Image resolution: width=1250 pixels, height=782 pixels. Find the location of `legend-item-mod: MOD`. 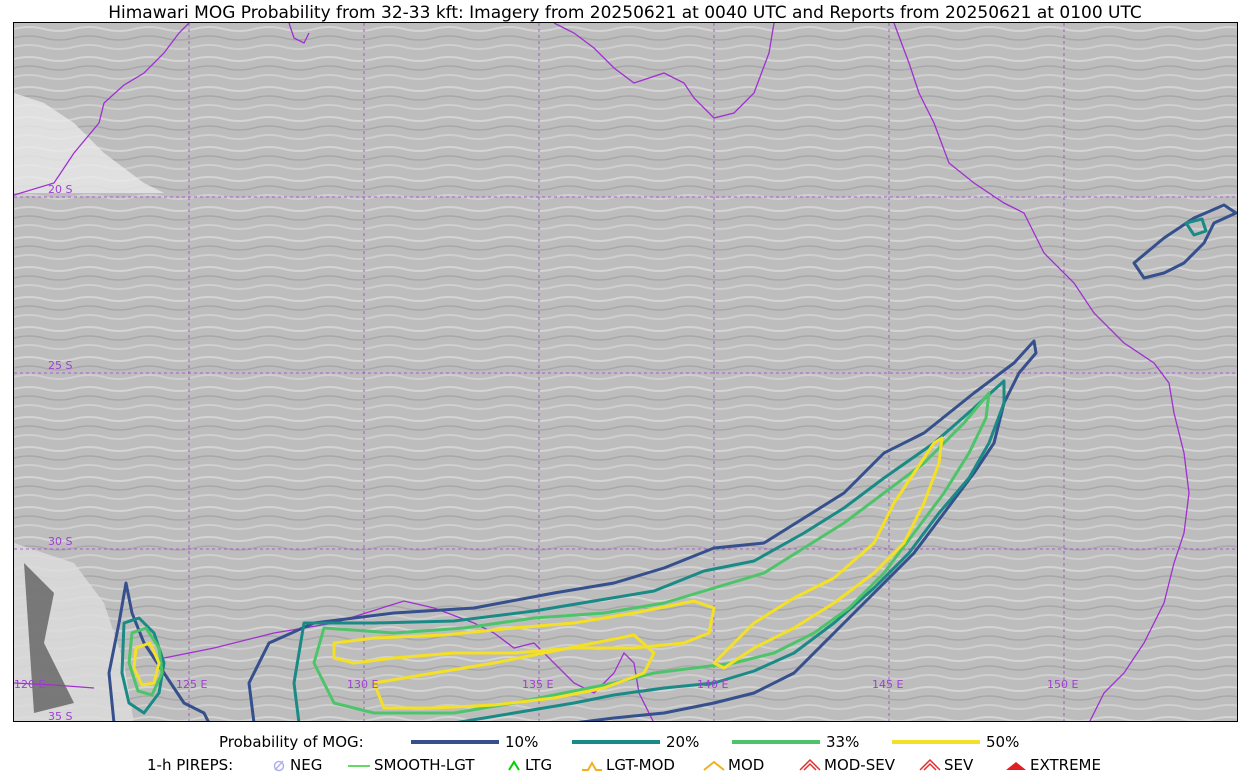

legend-item-mod: MOD is located at coordinates (733, 765).